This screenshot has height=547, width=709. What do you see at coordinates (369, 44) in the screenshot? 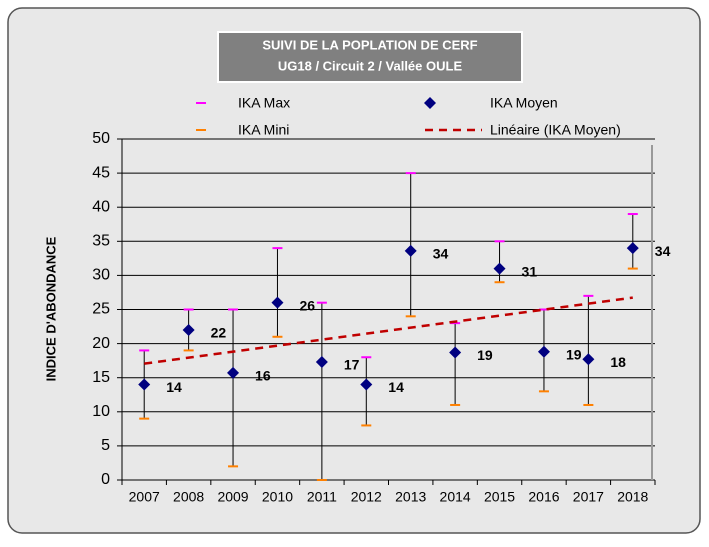
I see `chart-title: SUIVI DE LA POPLATION DE CERF` at bounding box center [369, 44].